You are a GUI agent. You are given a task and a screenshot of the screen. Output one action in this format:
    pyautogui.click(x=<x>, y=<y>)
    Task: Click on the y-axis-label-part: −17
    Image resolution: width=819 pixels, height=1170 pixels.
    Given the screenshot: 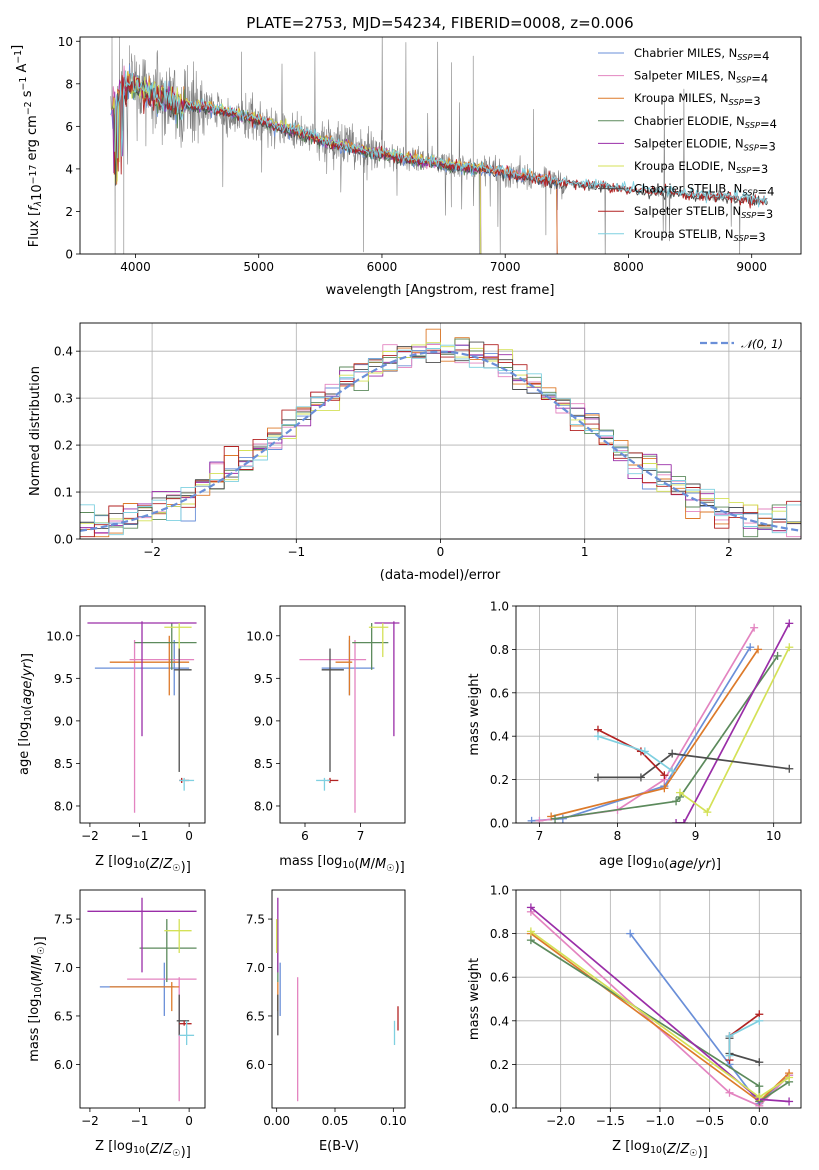 What is the action you would take?
    pyautogui.click(x=33, y=175)
    